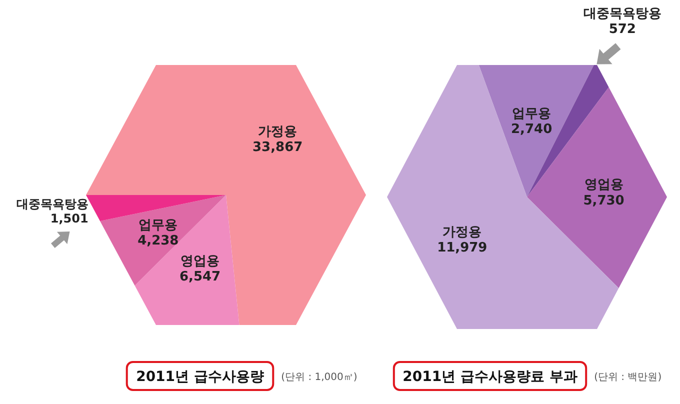 The width and height of the screenshot is (680, 404). I want to click on text: 2011년 급수사용량, so click(200, 377).